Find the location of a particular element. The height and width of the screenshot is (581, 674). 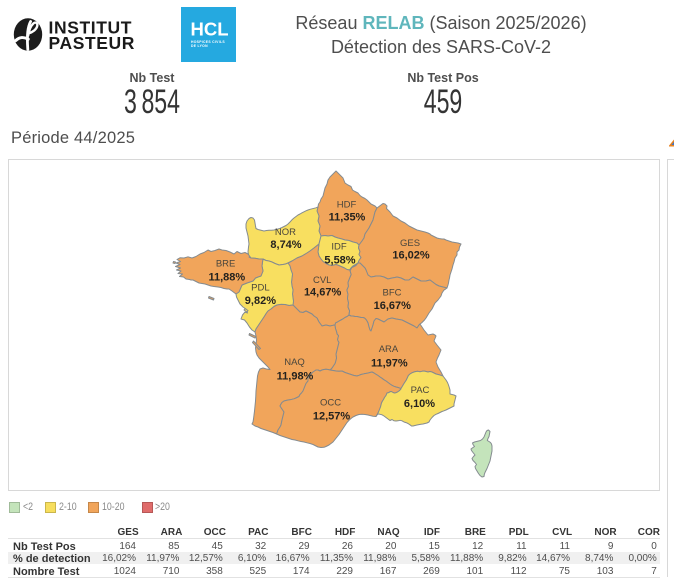

svg-text: HOSPICES CIVILS is located at coordinates (208, 42).